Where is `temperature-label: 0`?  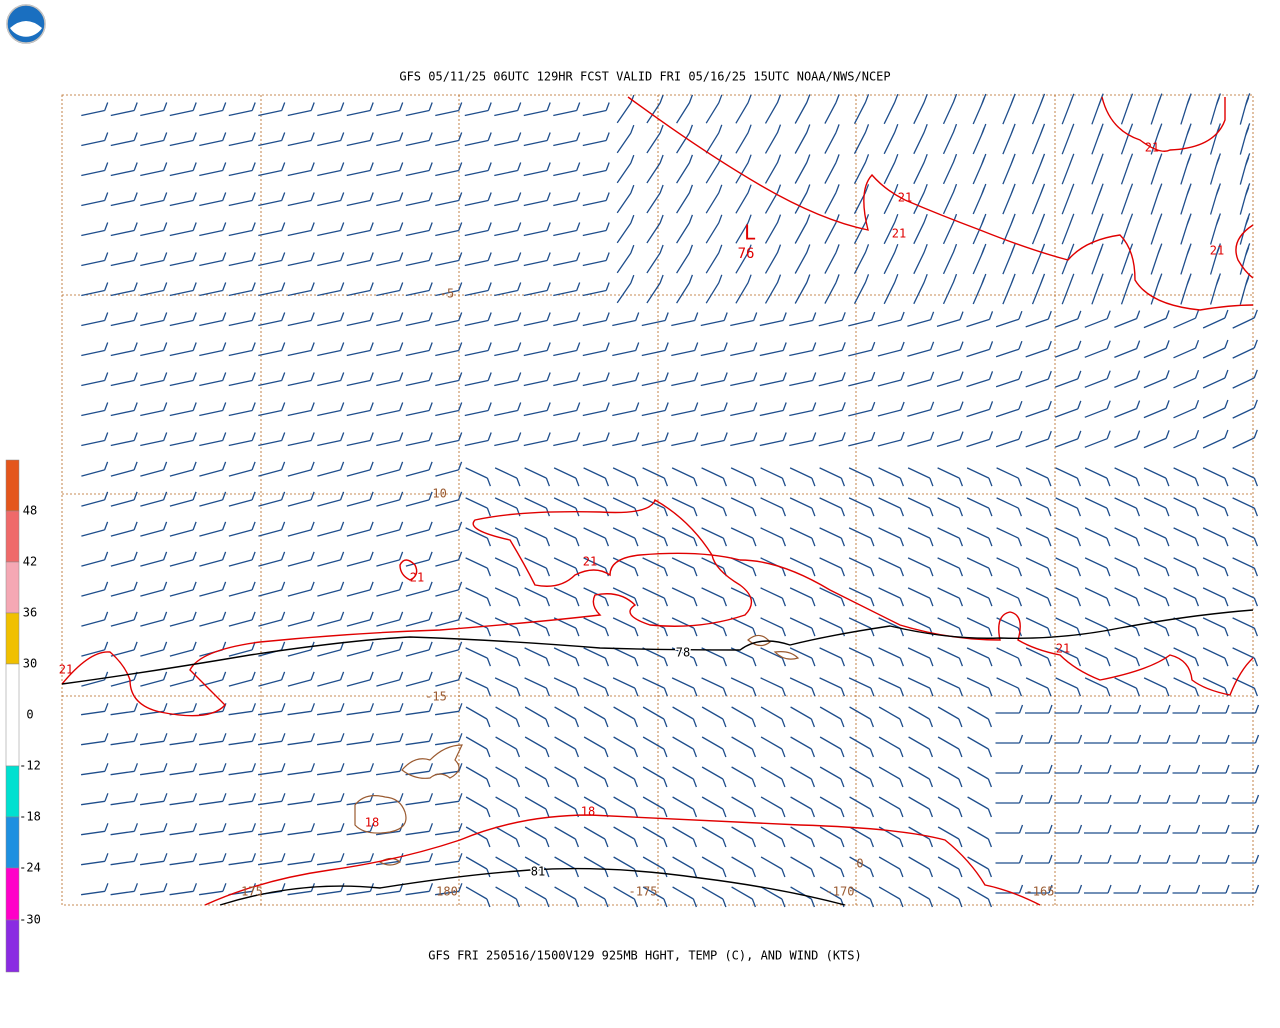
temperature-label: 0 is located at coordinates (859, 864).